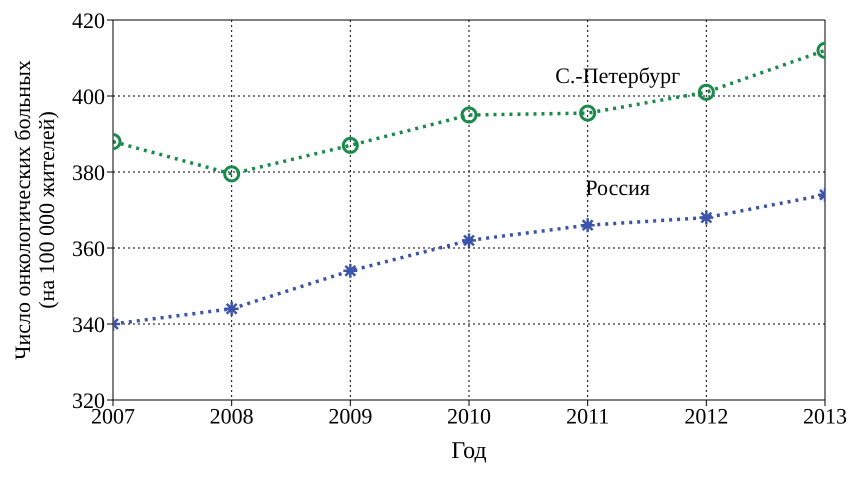  I want to click on x-tick-label: 2013, so click(825, 416).